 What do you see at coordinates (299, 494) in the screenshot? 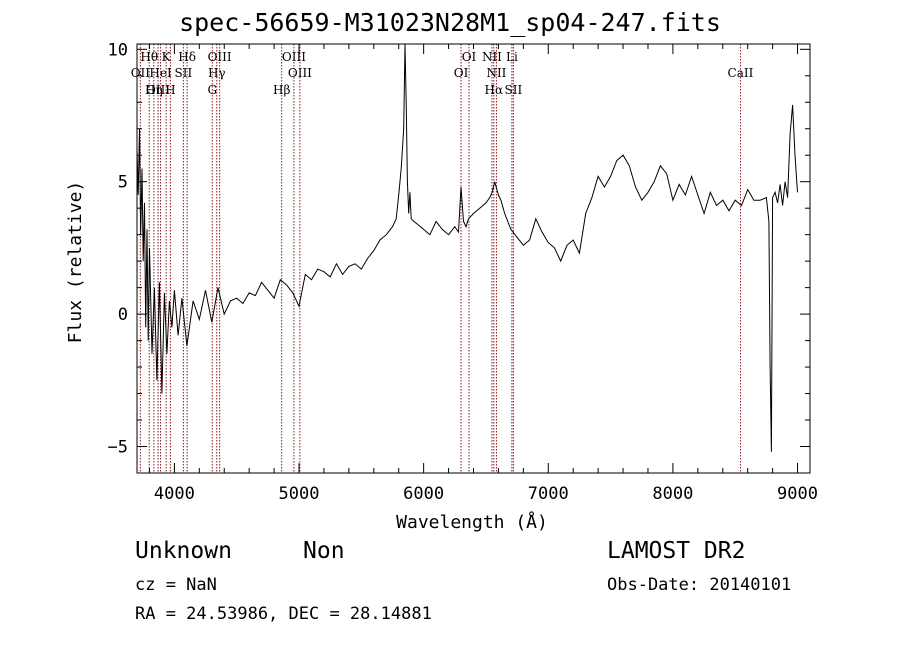
I see `x-tick-label: 5000` at bounding box center [299, 494].